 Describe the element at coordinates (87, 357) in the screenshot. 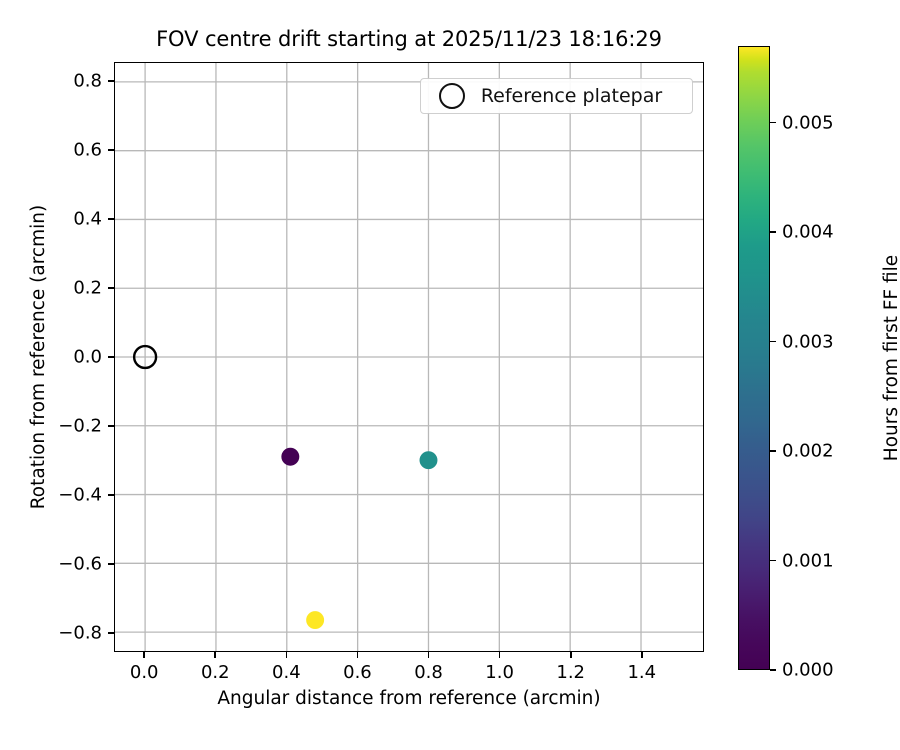

I see `y-axis-tick-label: 0.0` at that location.